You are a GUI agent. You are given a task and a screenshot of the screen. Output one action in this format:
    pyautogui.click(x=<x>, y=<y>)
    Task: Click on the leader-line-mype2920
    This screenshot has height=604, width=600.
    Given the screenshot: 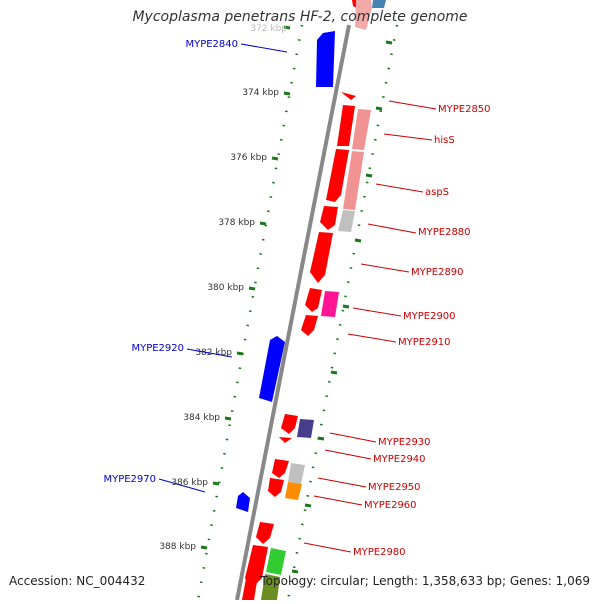 What is the action you would take?
    pyautogui.click(x=209, y=353)
    